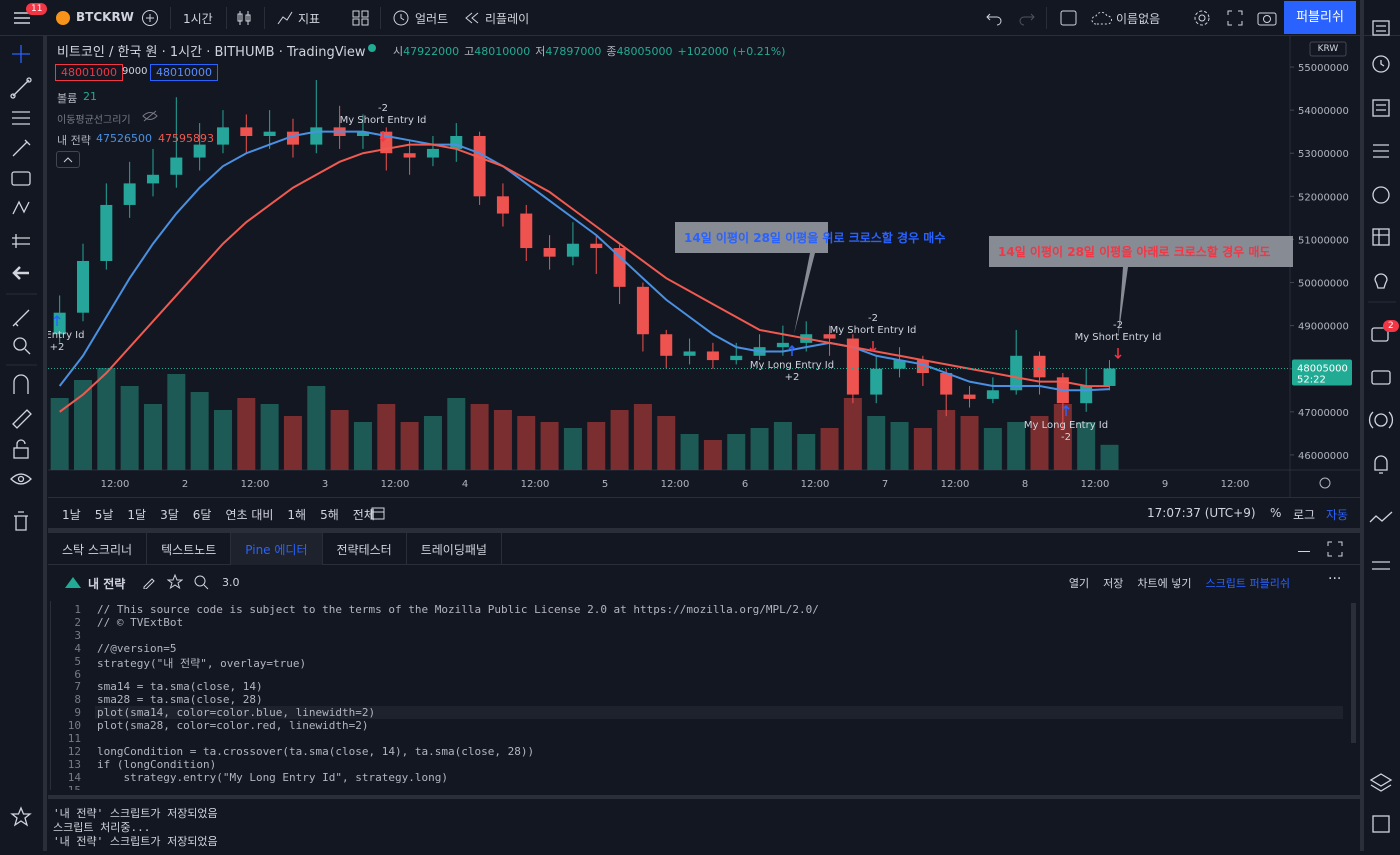 The width and height of the screenshot is (1400, 855). I want to click on range-button: 5날, so click(104, 515).